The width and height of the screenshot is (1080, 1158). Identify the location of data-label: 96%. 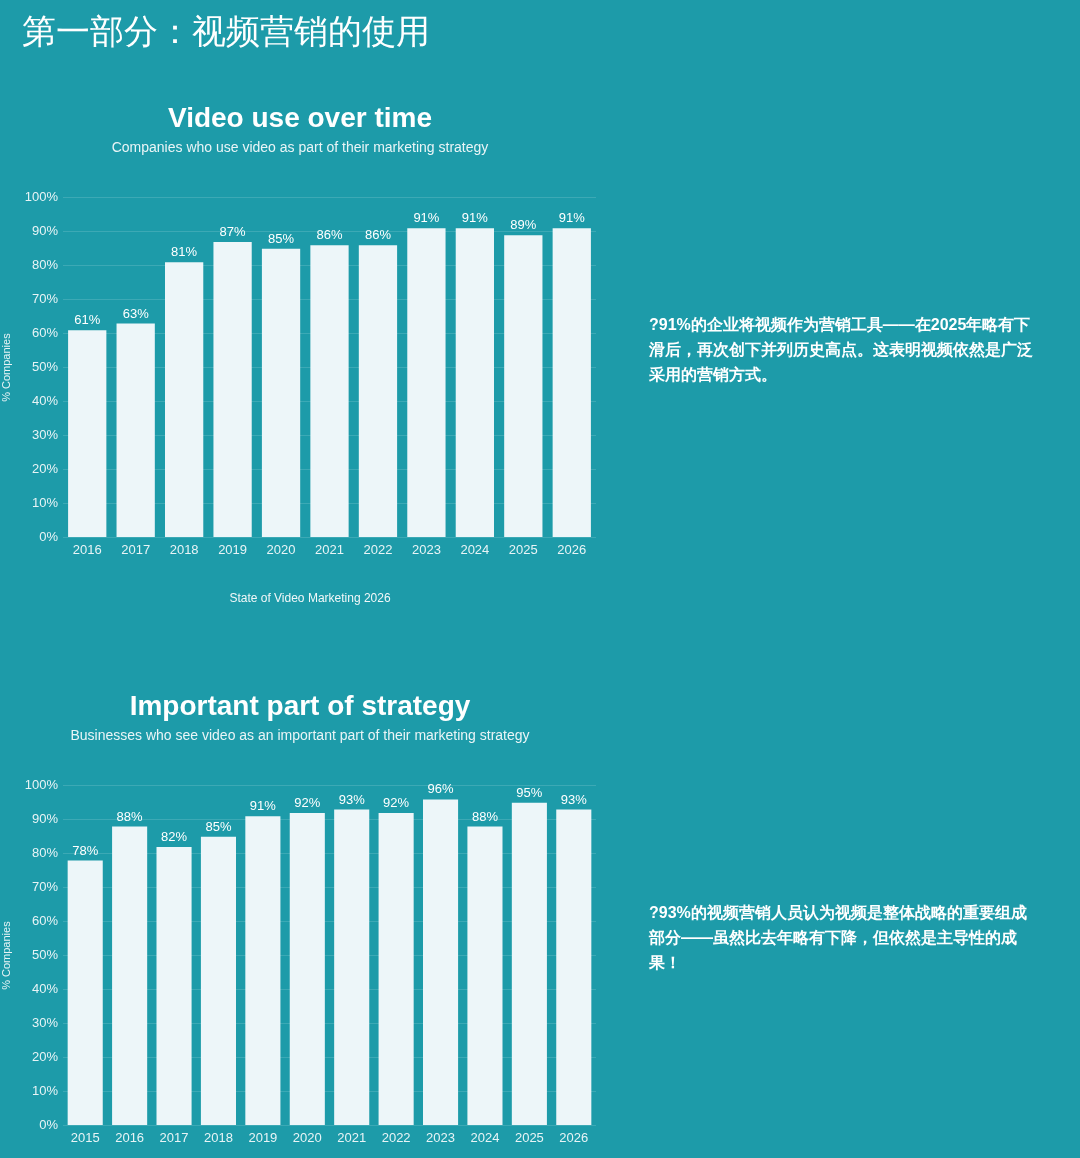
(440, 789).